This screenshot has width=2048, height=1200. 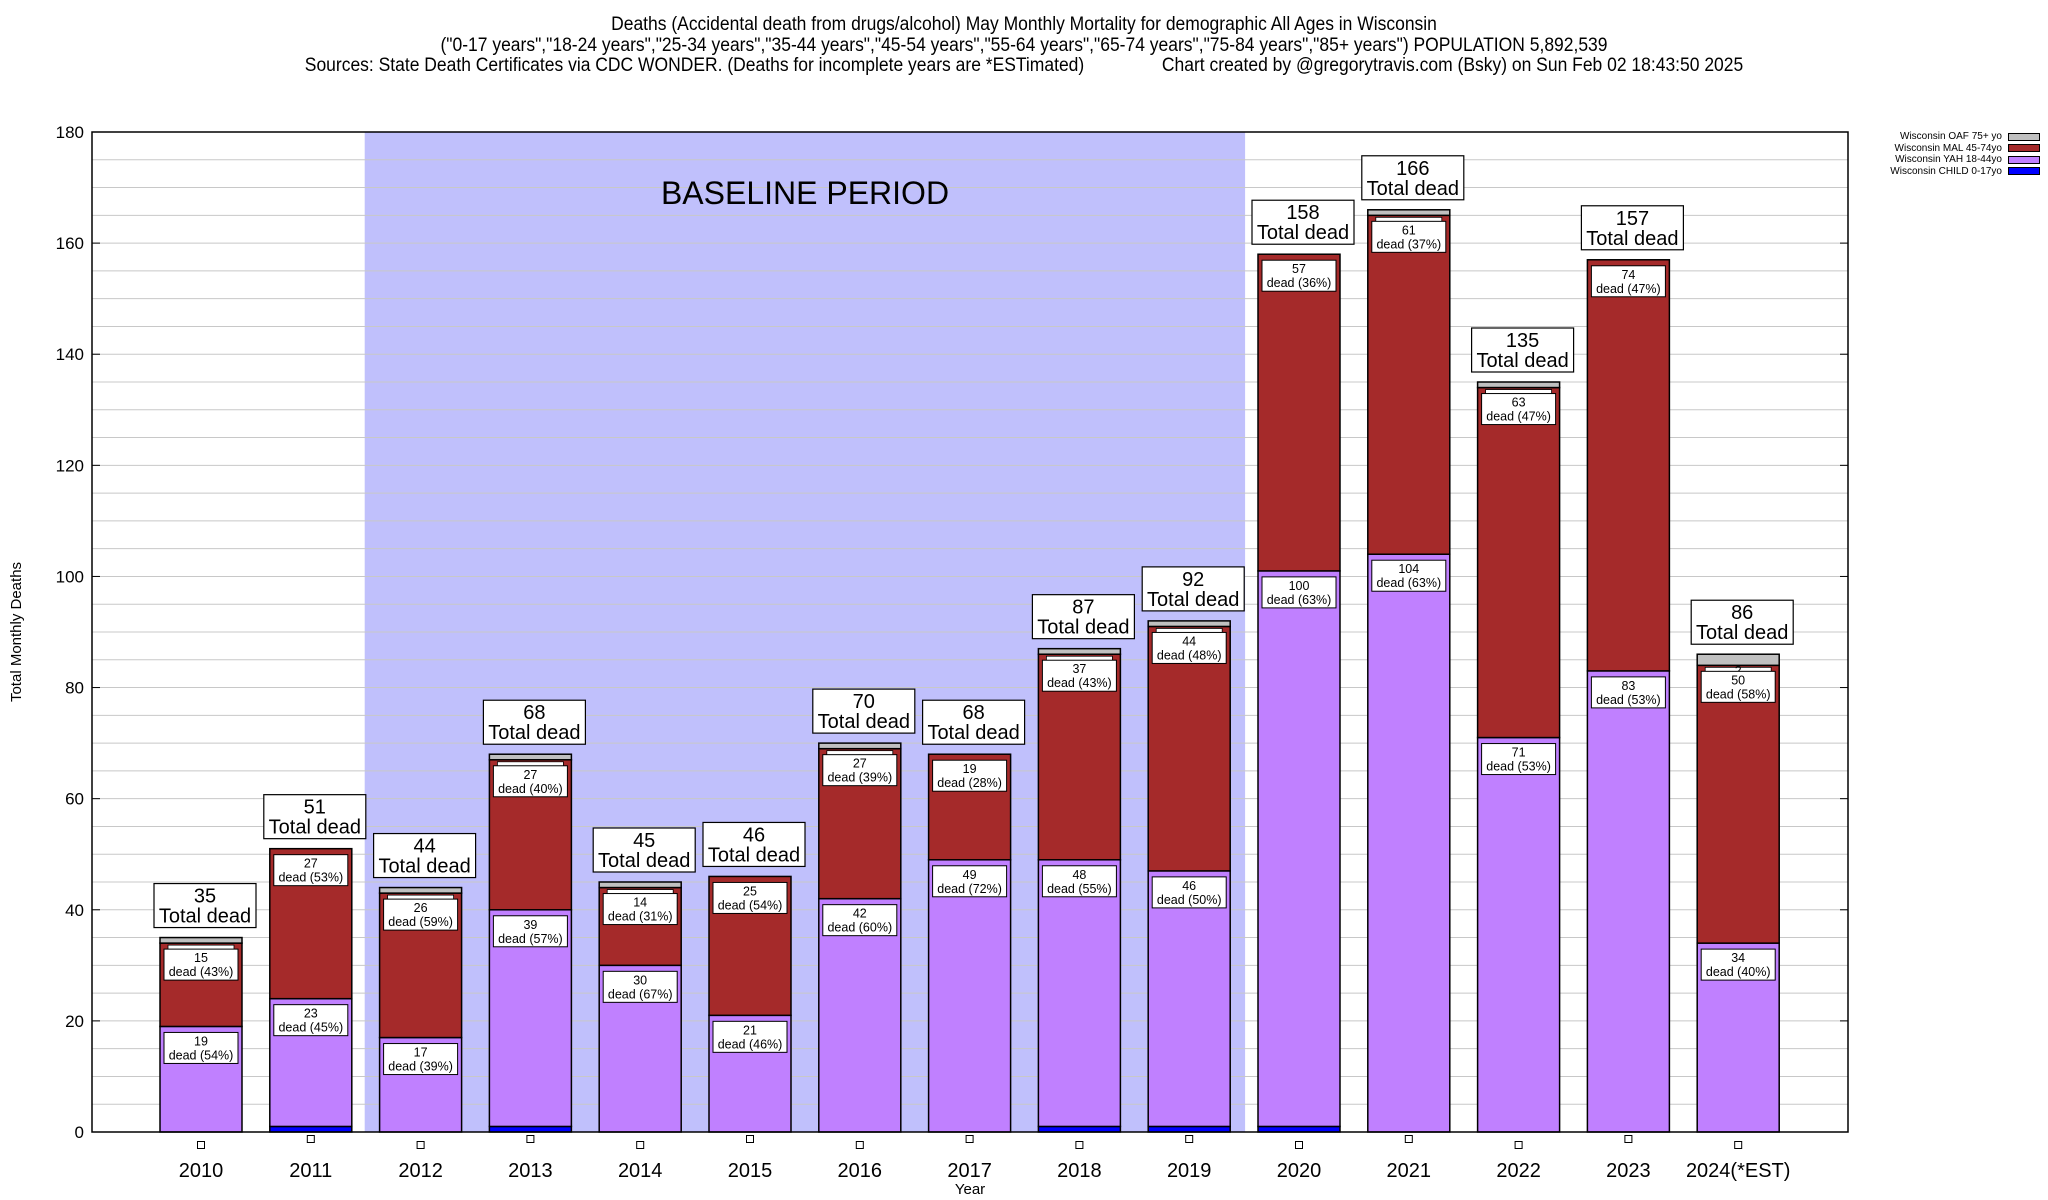 What do you see at coordinates (1950, 160) in the screenshot?
I see `legend-item-yah: Wisconsin YAH 18-44yo` at bounding box center [1950, 160].